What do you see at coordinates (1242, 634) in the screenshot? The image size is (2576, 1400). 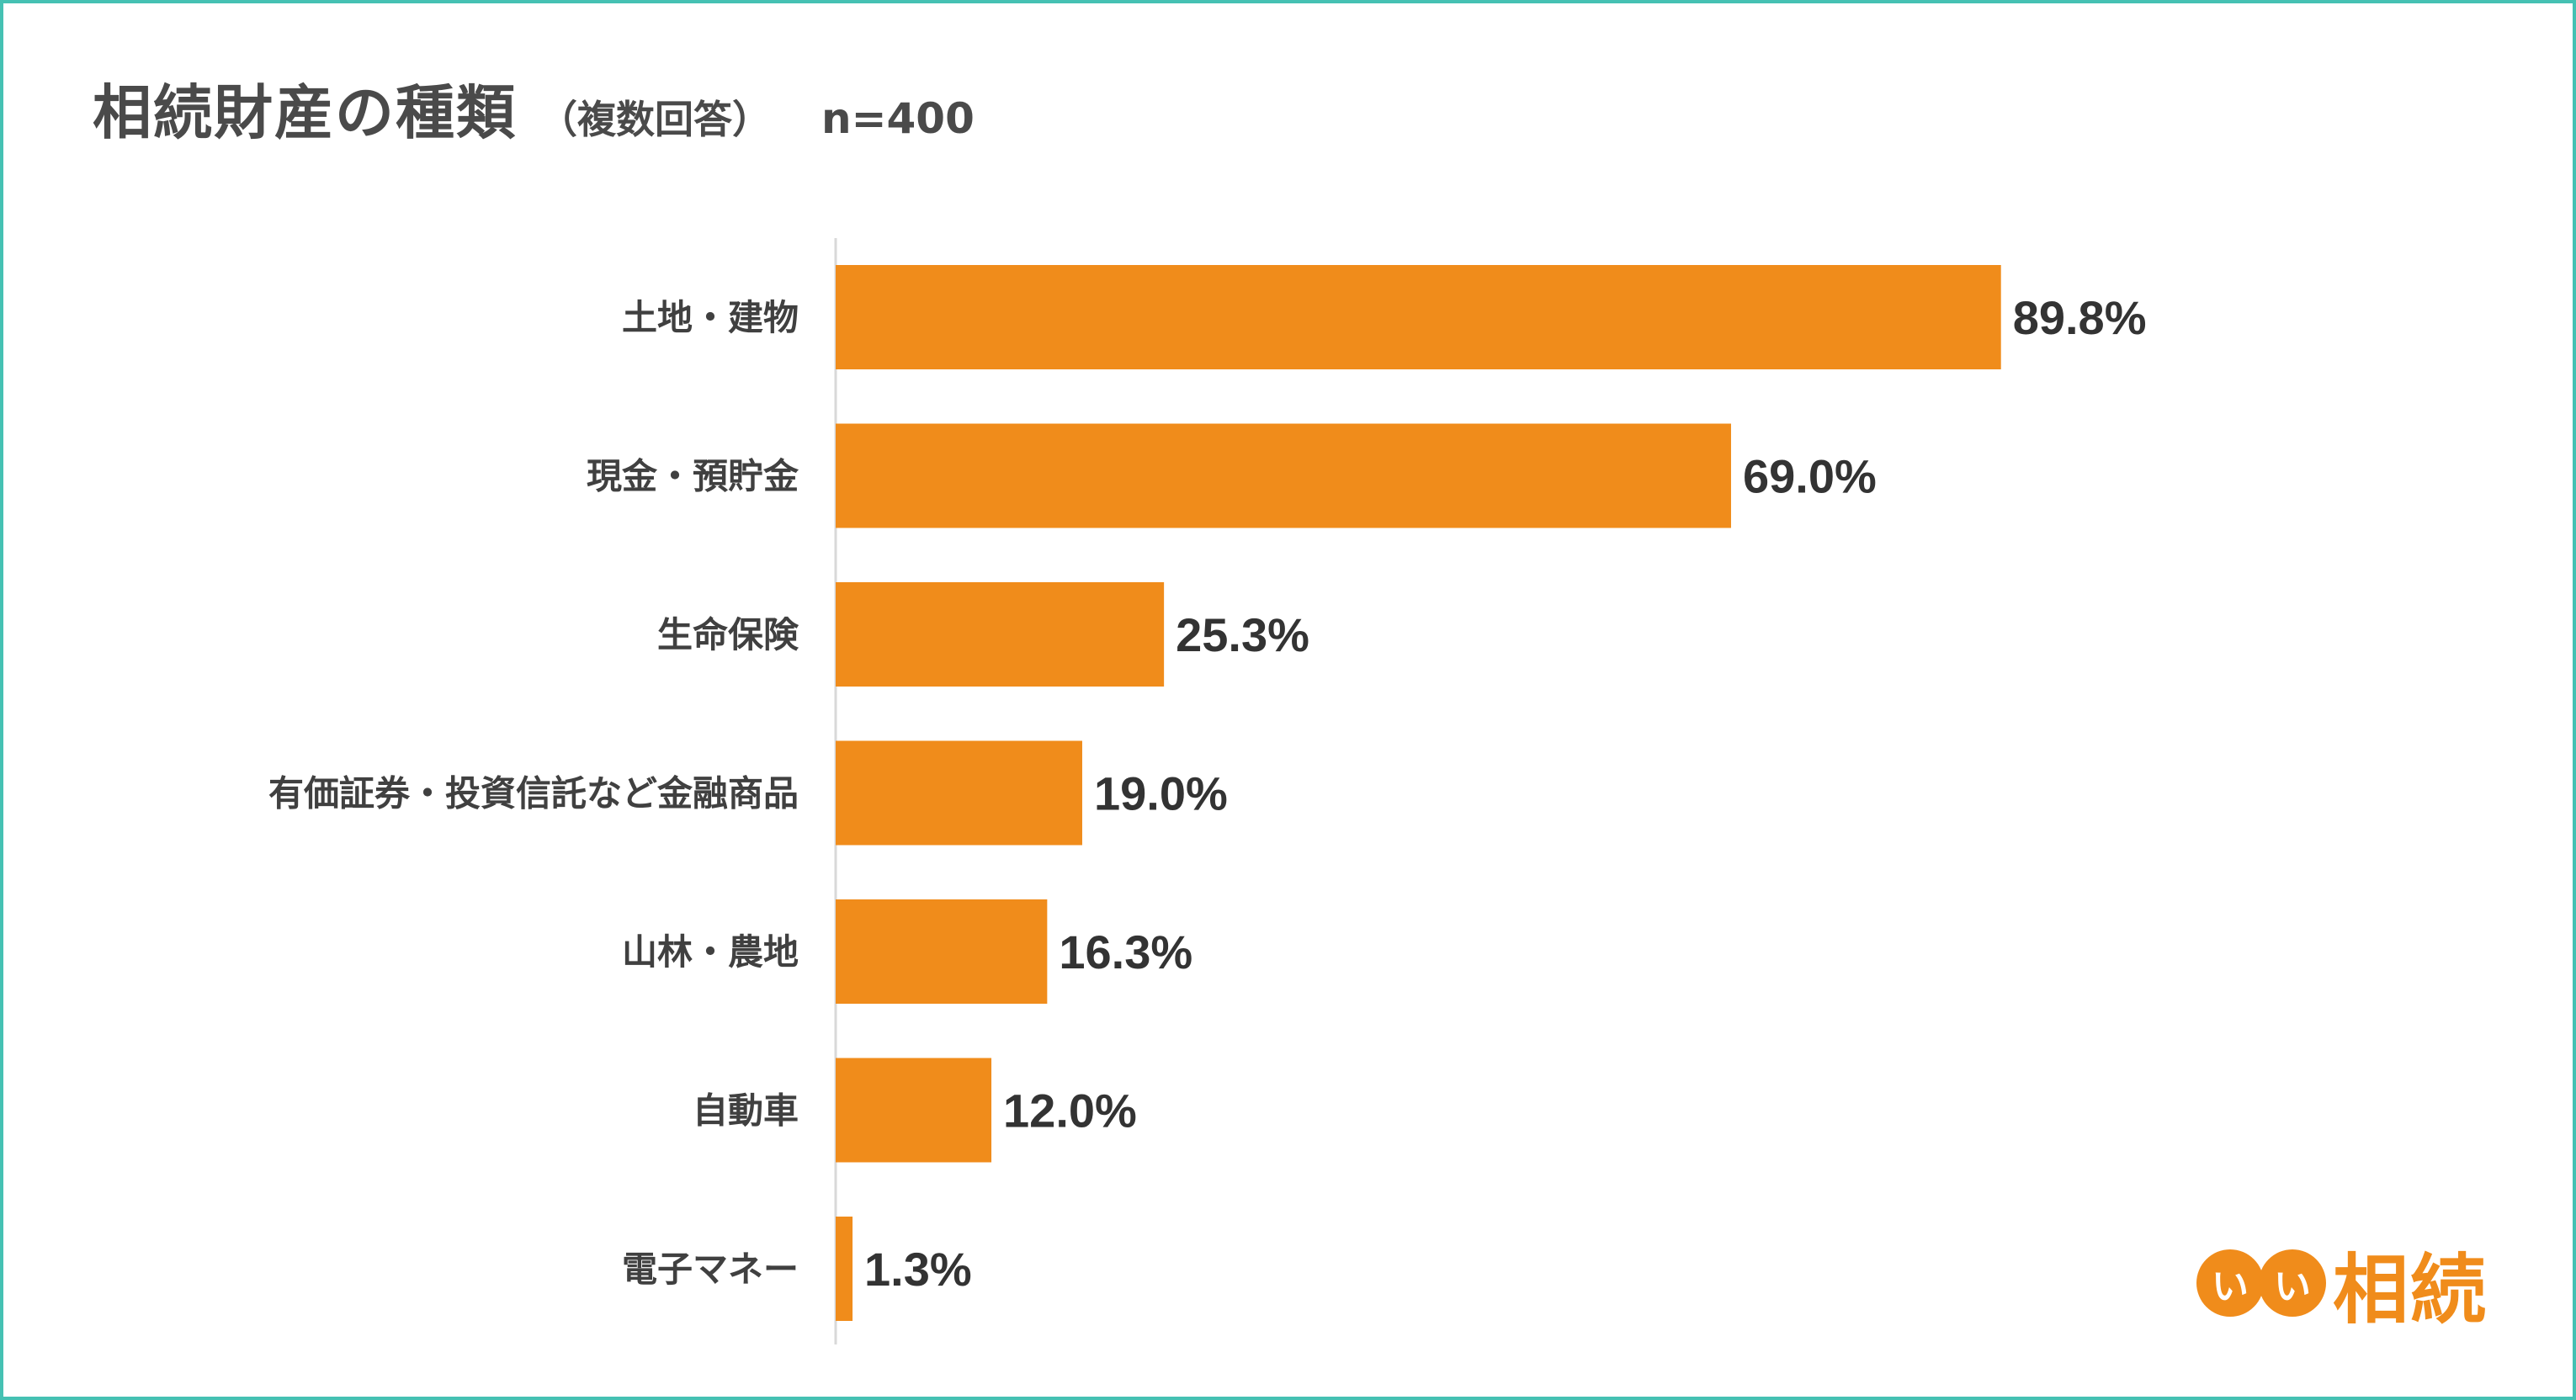 I see `data-label: 25.3%` at bounding box center [1242, 634].